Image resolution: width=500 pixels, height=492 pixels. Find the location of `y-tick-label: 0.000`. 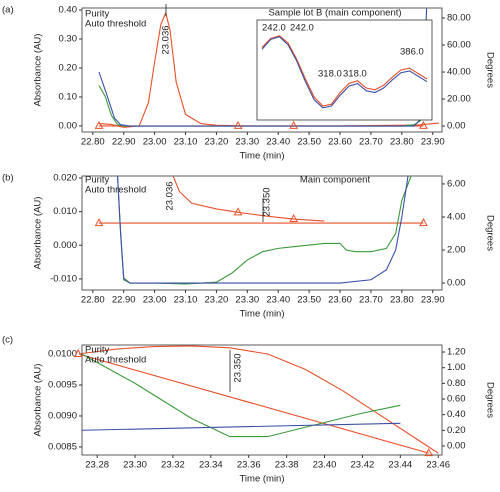

y-tick-label: 0.000 is located at coordinates (65, 245).